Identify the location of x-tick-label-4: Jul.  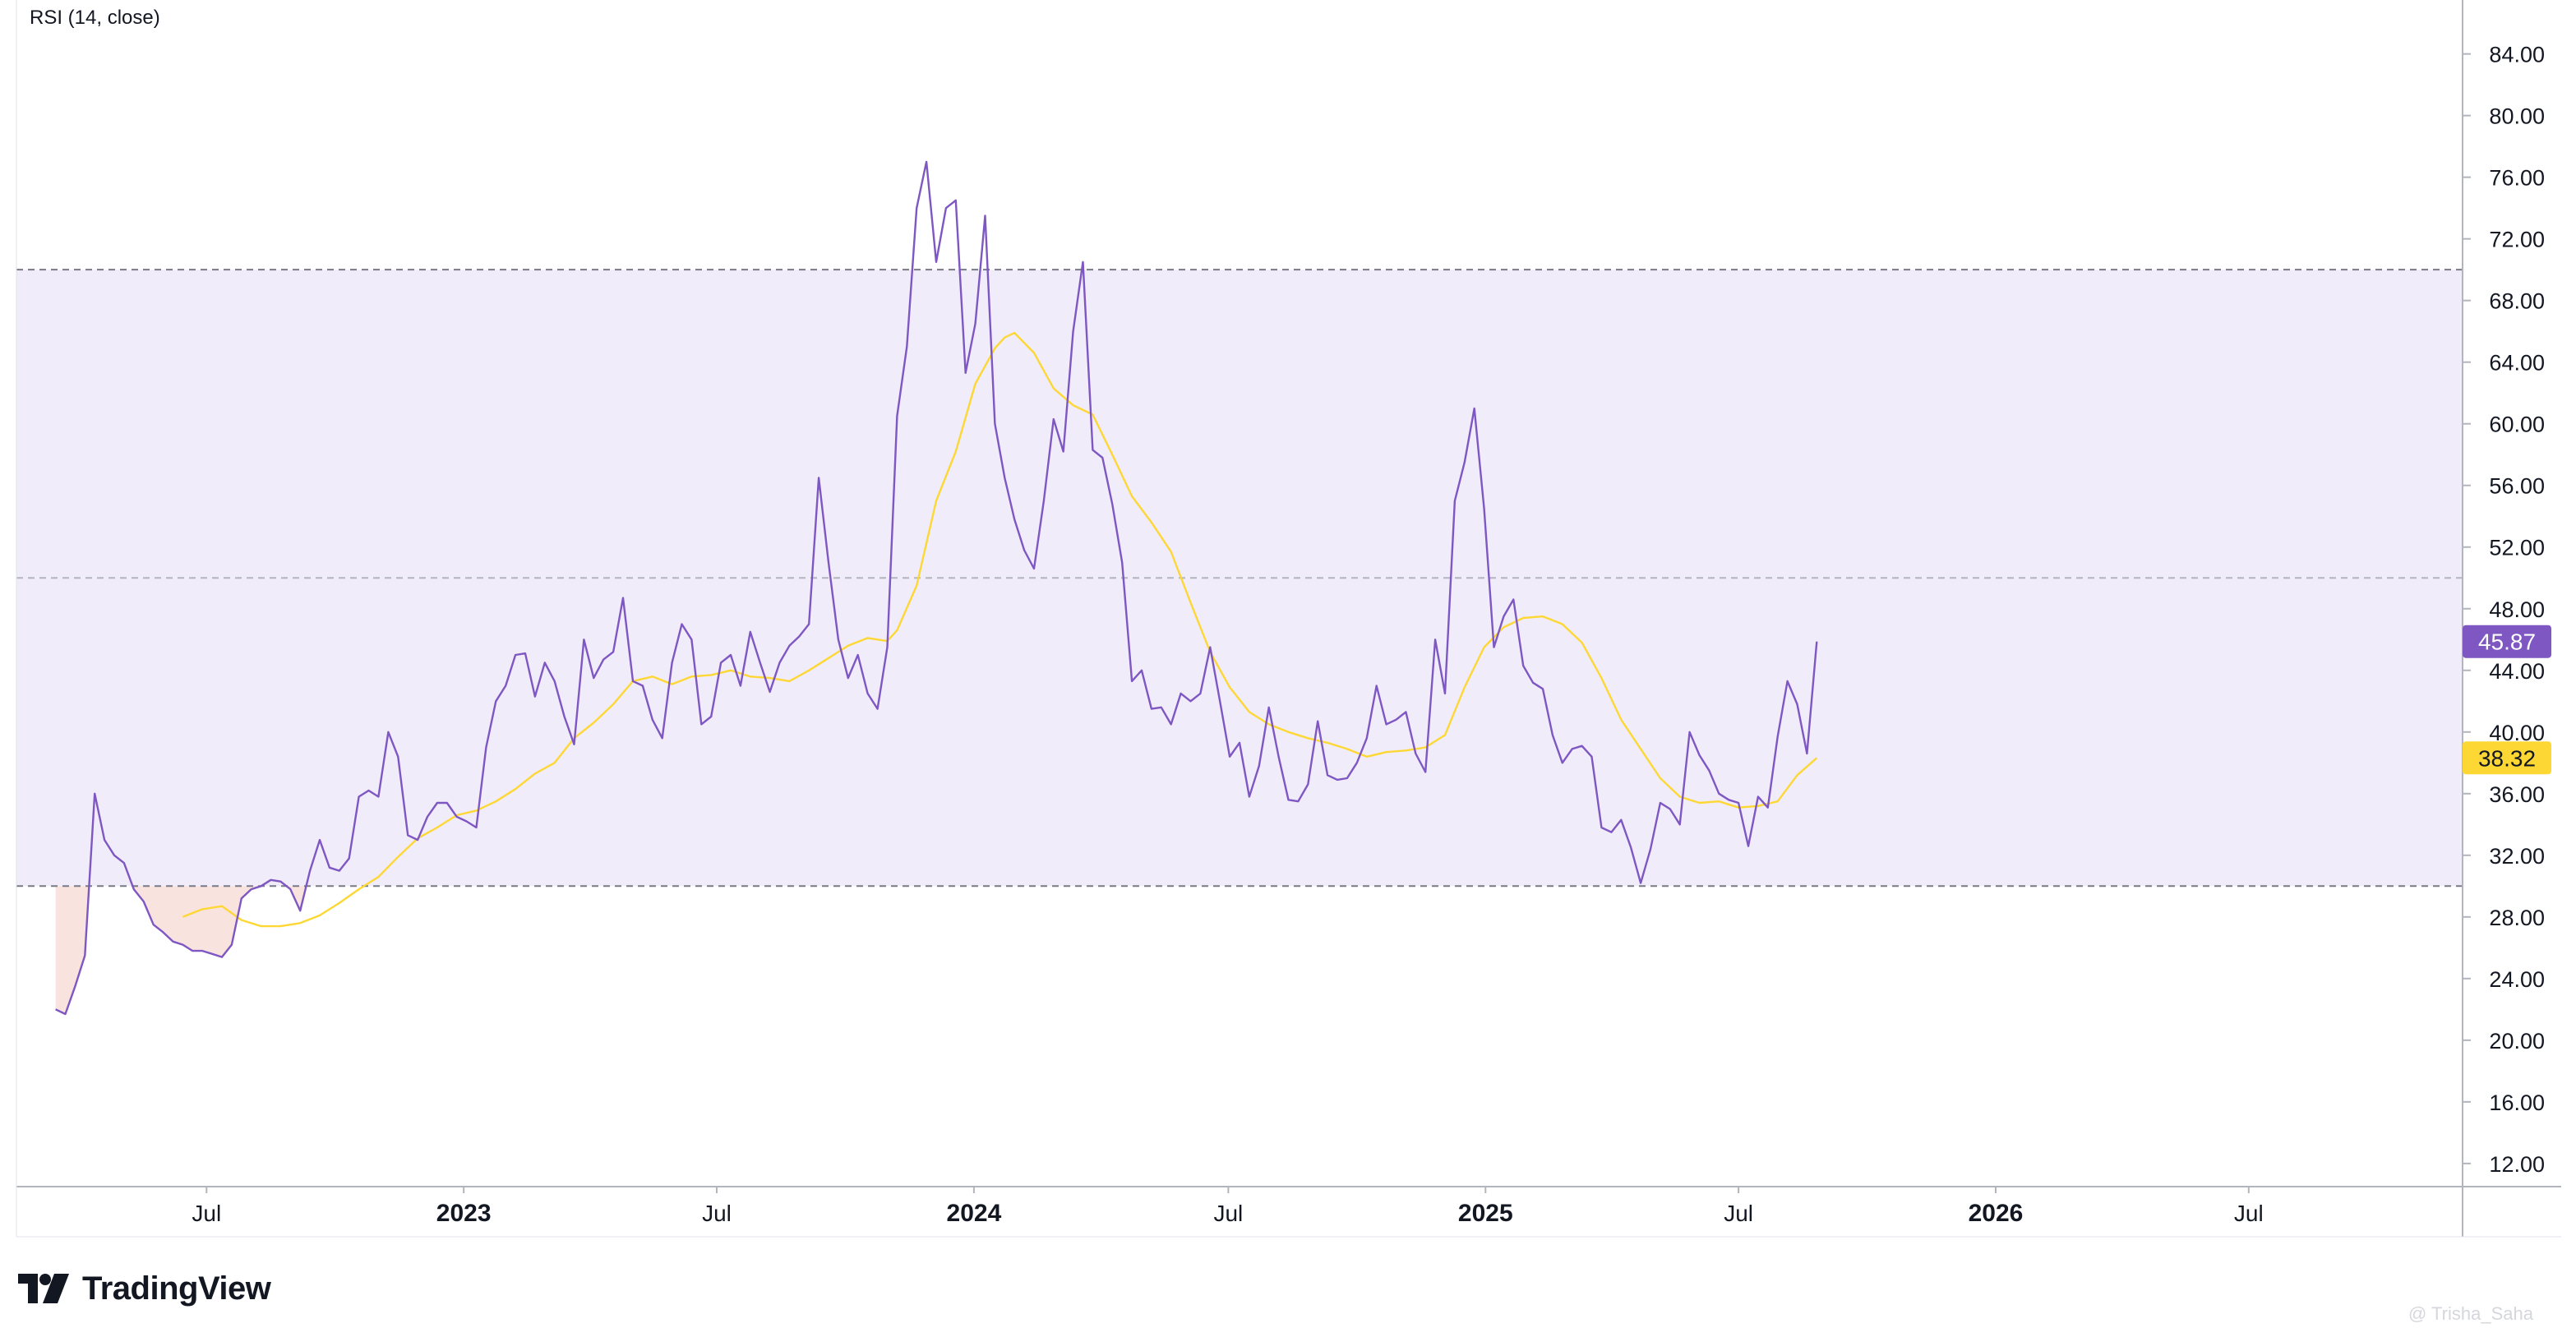
(1228, 1213).